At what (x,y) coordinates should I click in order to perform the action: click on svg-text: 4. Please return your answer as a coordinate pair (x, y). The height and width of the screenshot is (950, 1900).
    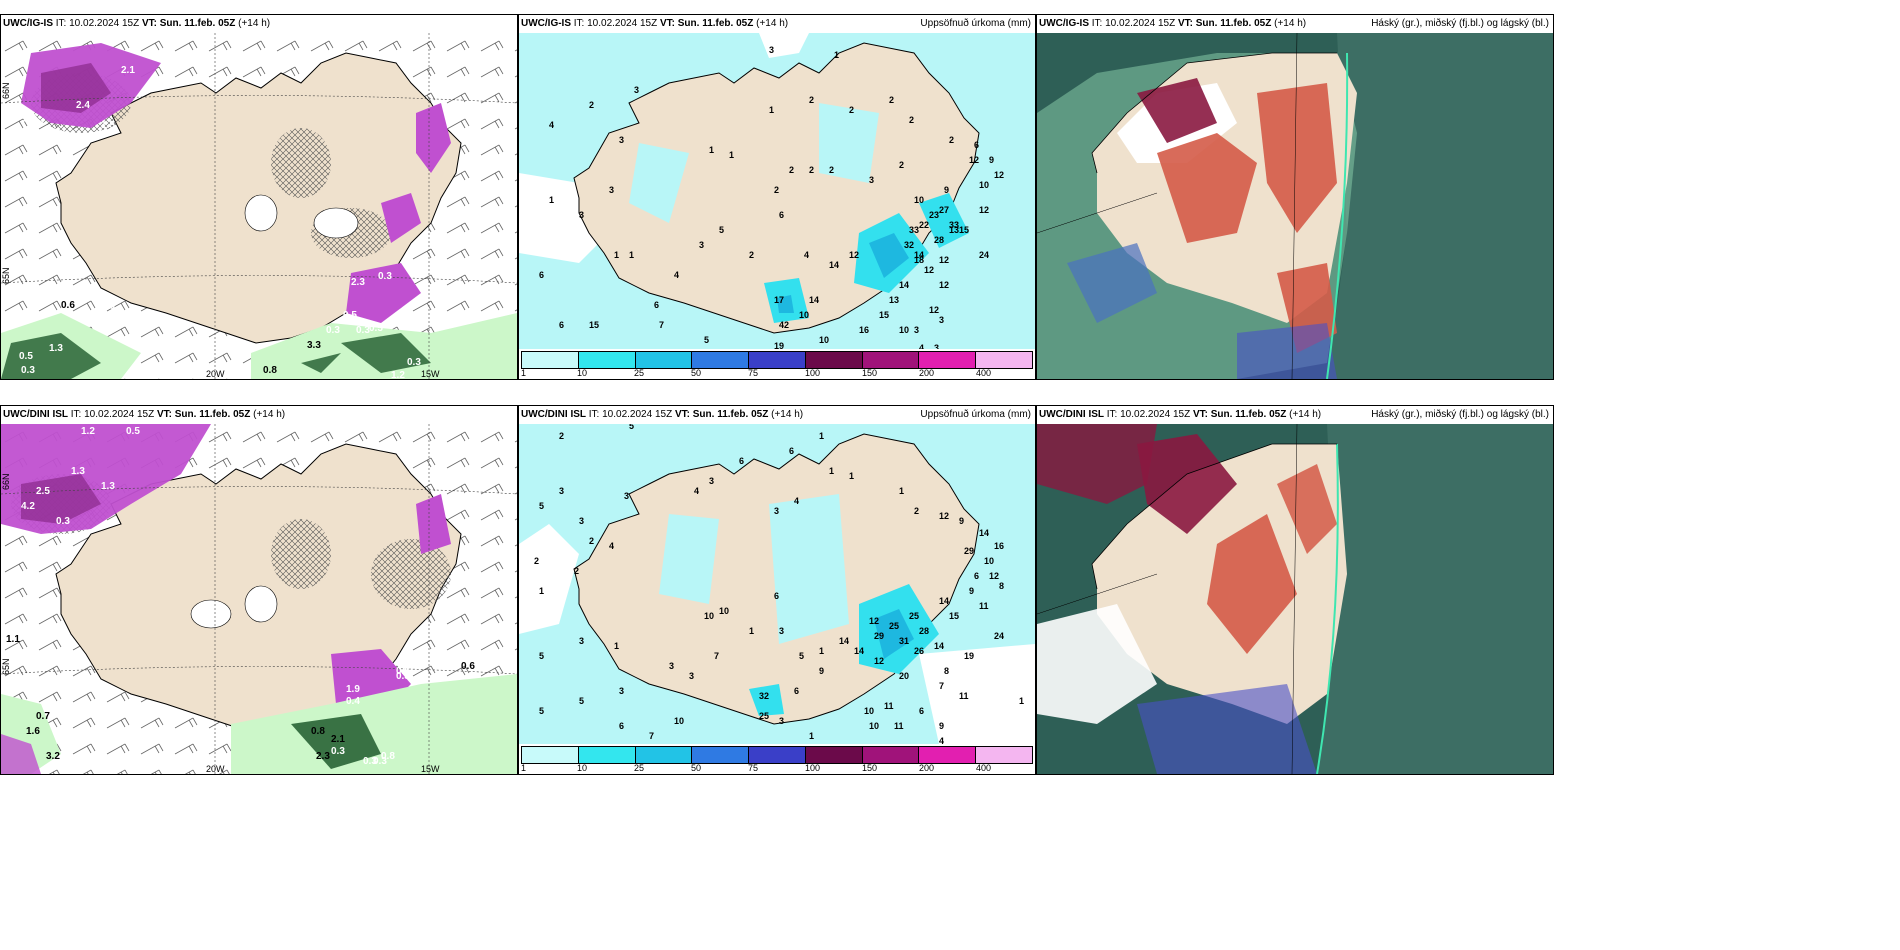
    Looking at the image, I should click on (676, 275).